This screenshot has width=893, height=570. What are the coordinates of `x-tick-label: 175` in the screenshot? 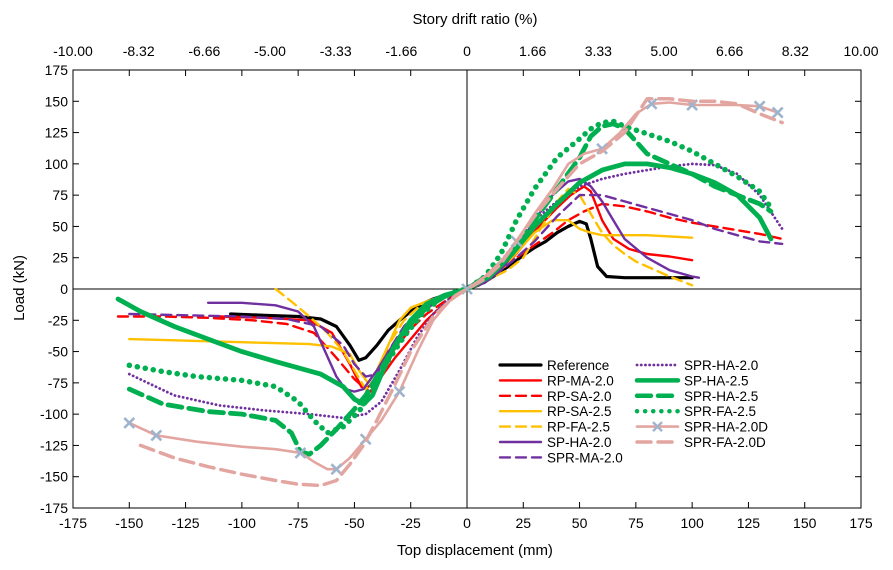 It's located at (861, 523).